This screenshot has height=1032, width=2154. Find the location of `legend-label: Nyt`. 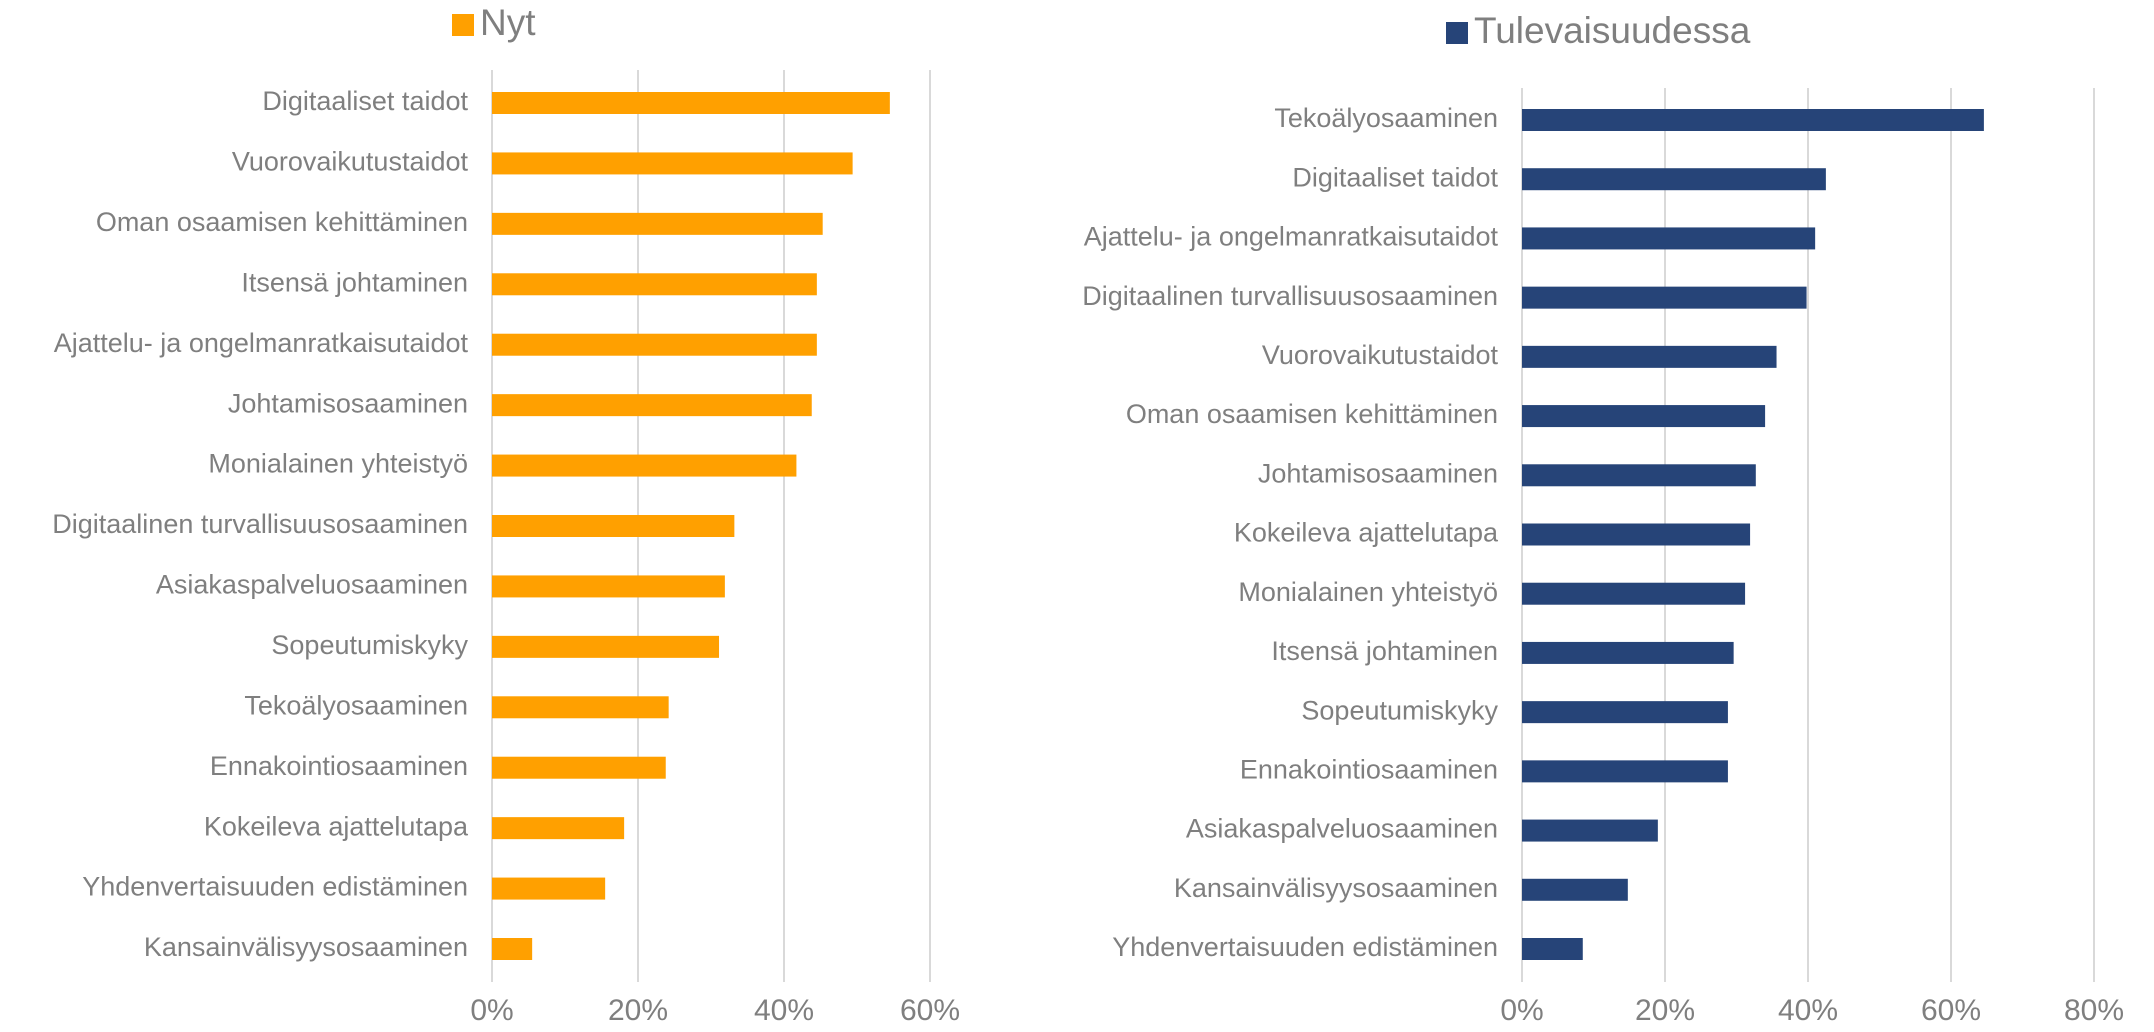

legend-label: Nyt is located at coordinates (508, 22).